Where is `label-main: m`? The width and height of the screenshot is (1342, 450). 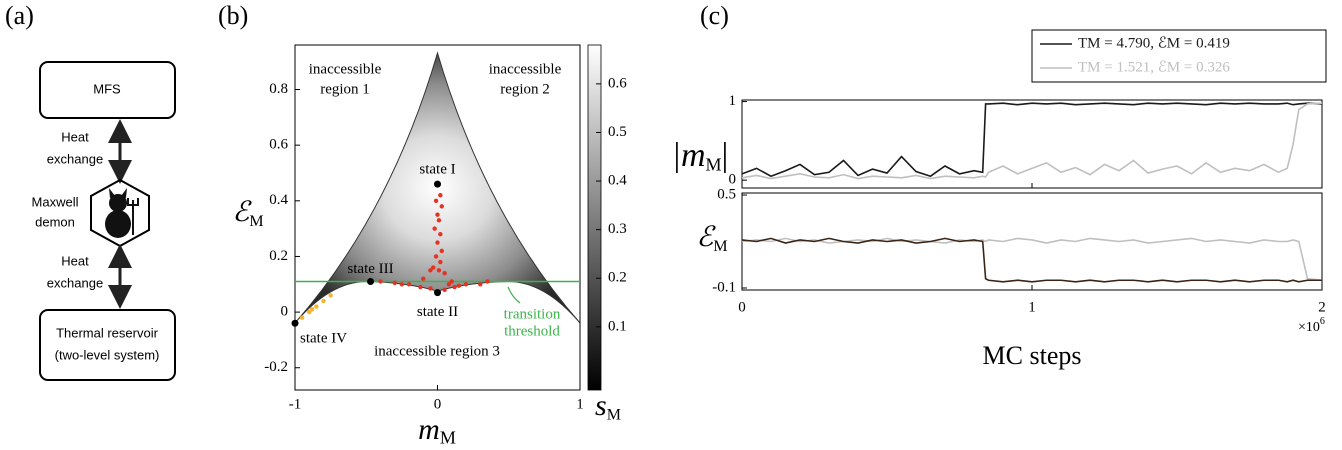
label-main: m is located at coordinates (429, 429).